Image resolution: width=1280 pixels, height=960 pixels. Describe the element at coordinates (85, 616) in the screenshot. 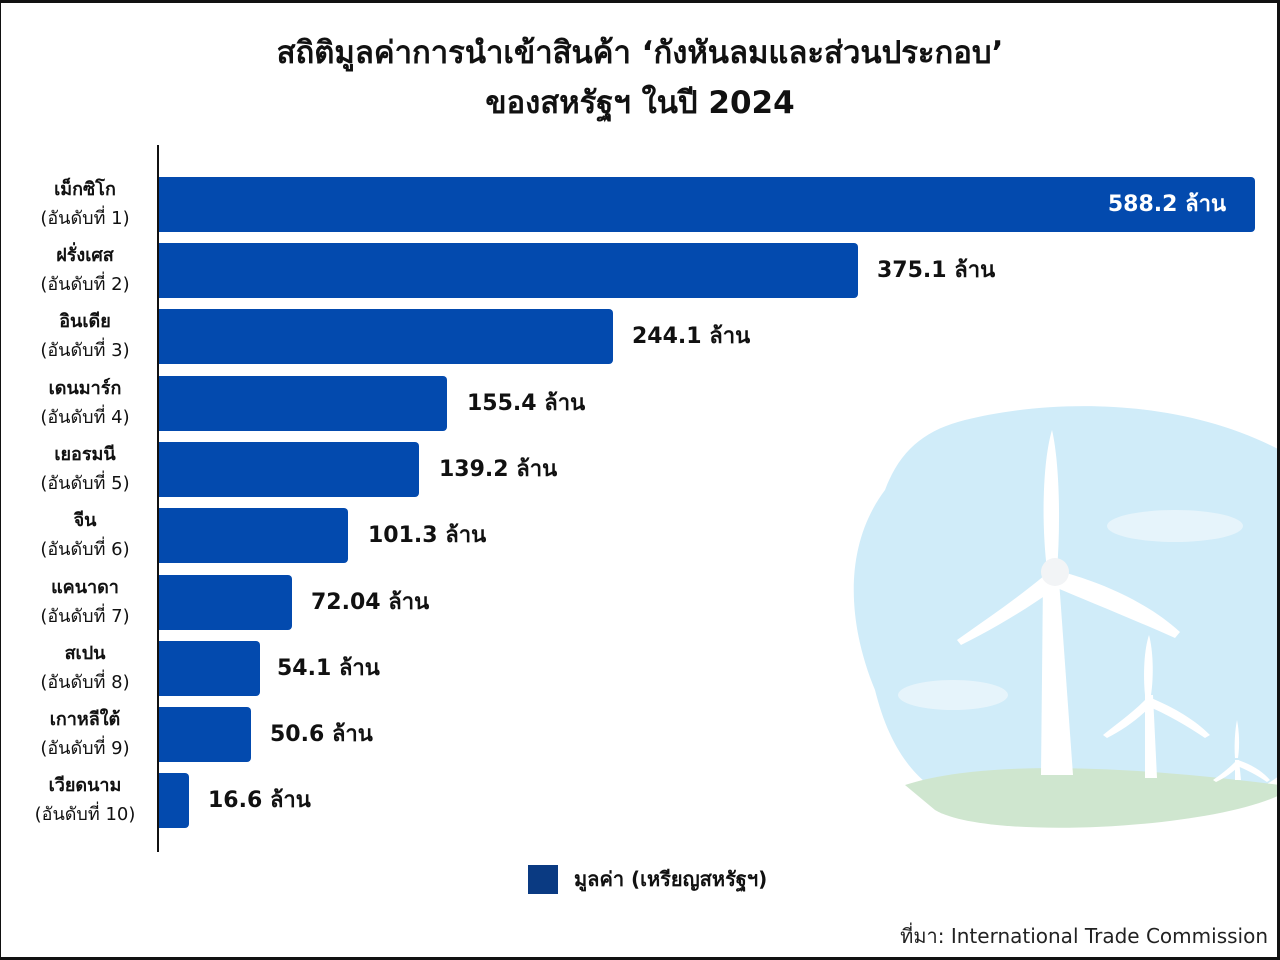

I see `rank-label: (อันดับที่ 7)` at that location.